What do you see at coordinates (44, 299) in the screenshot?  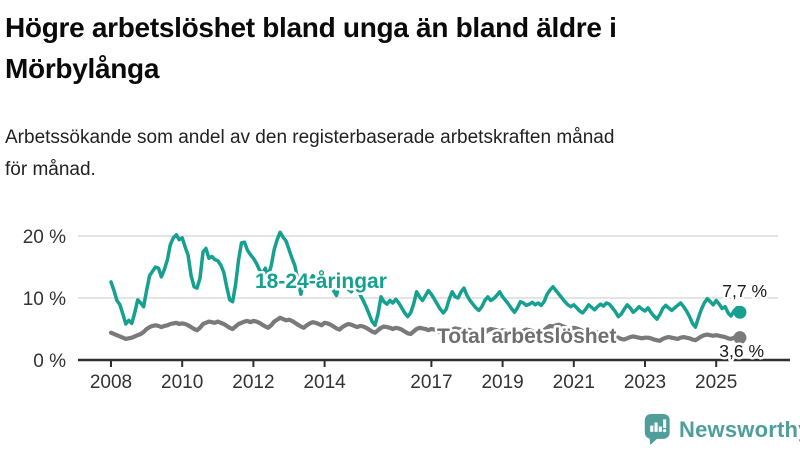 I see `y-tick-label: 10 %` at bounding box center [44, 299].